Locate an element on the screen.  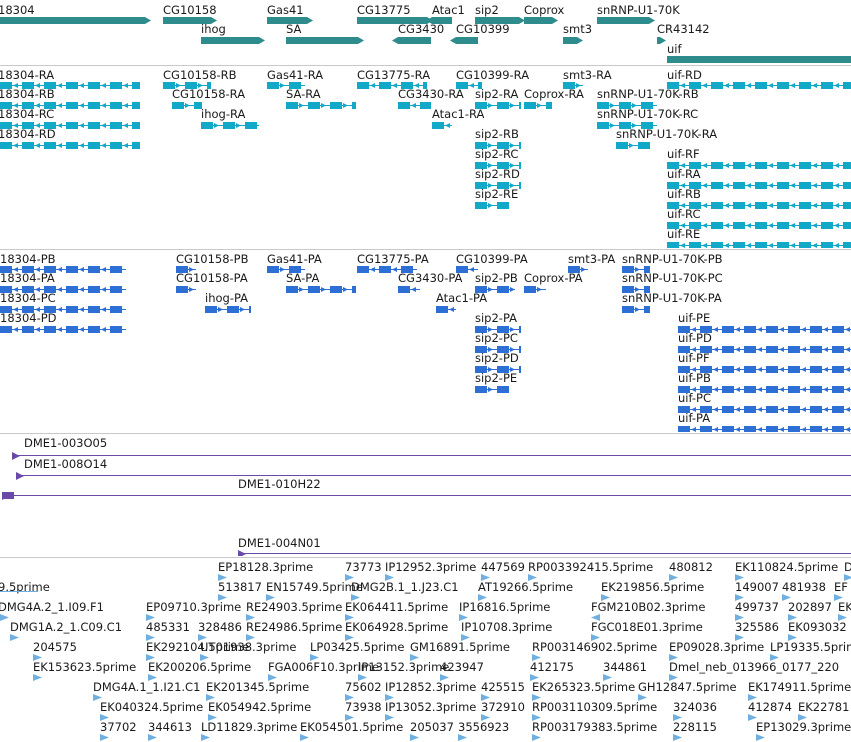
feature-label: uif-PE is located at coordinates (694, 318).